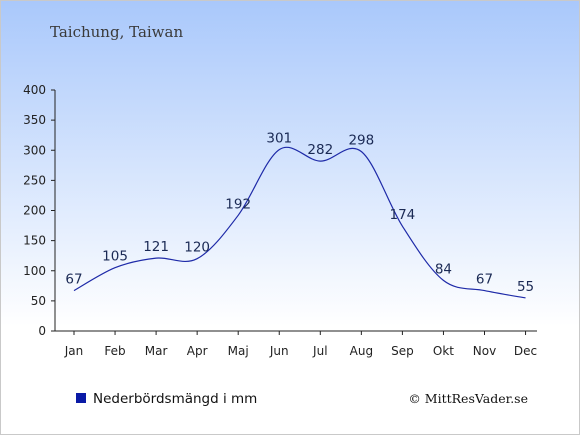 The height and width of the screenshot is (435, 580). I want to click on data-label: 120, so click(197, 248).